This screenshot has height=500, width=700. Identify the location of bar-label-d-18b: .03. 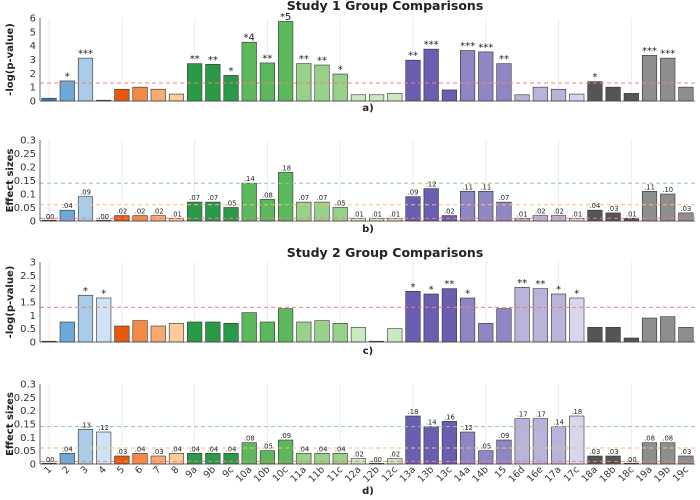
(613, 452).